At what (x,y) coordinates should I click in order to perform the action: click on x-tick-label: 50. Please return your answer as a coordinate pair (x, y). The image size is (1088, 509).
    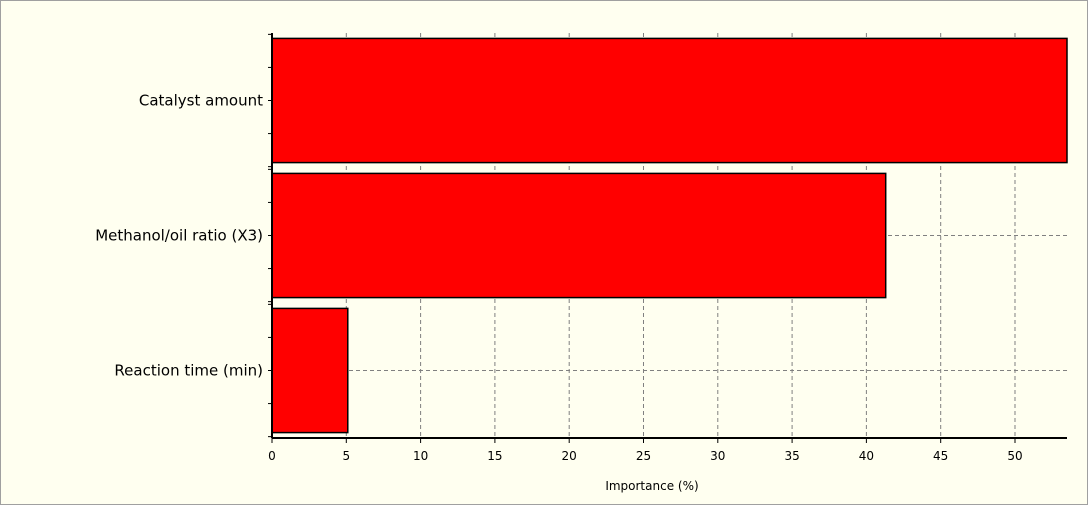
    Looking at the image, I should click on (1014, 456).